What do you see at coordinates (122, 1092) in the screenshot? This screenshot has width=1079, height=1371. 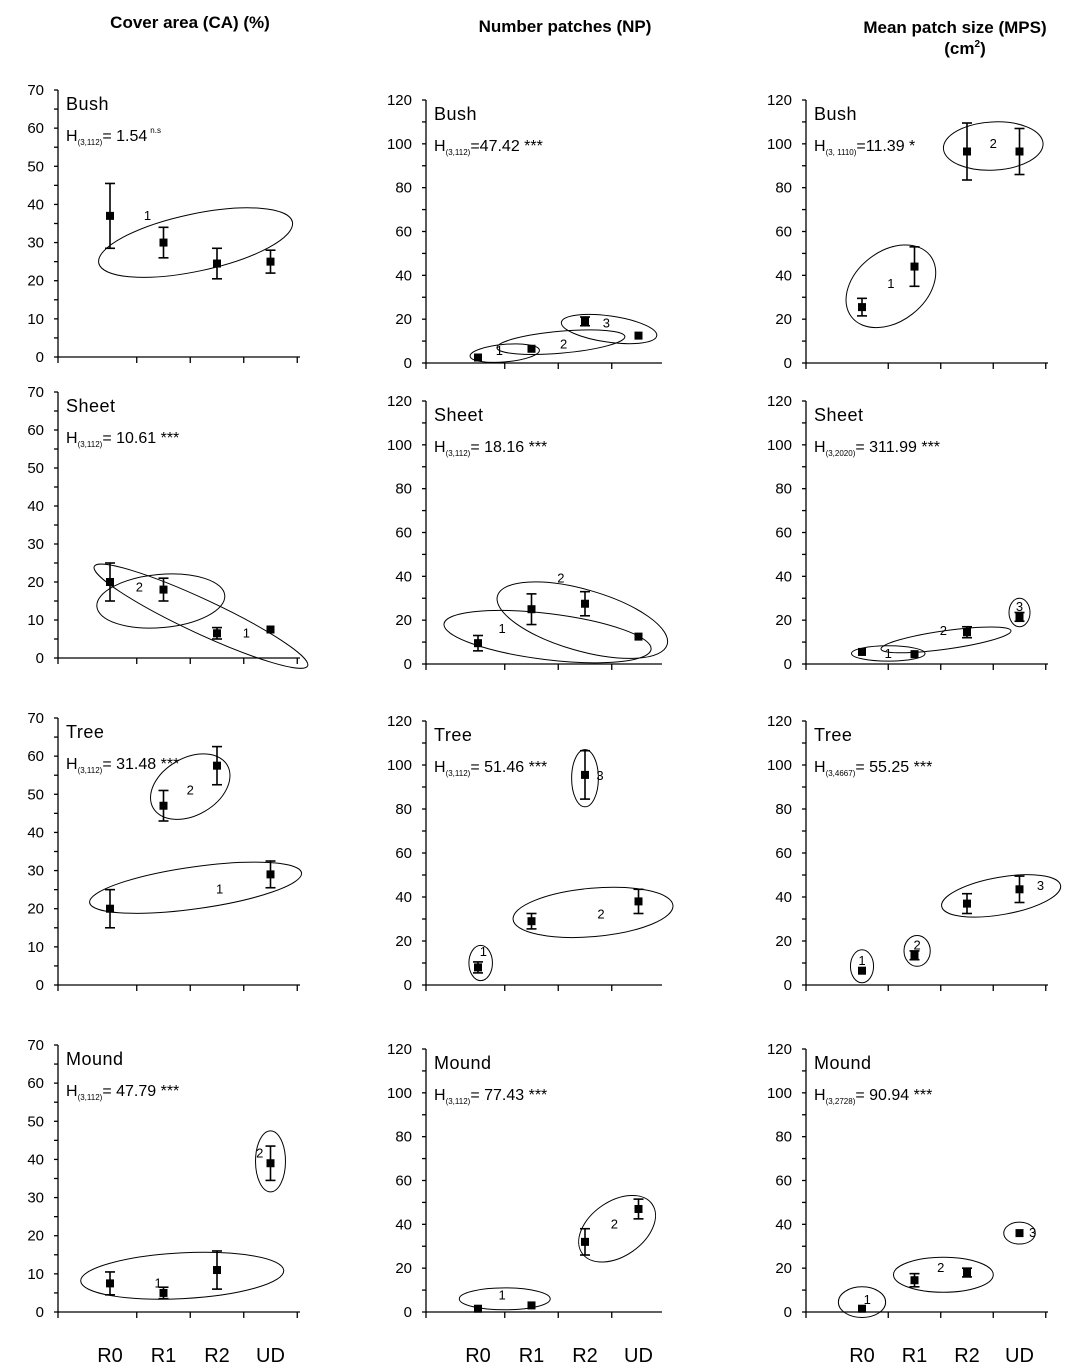 I see `kruskal-wallis-stat: H(3,112)= 47.79 ***` at bounding box center [122, 1092].